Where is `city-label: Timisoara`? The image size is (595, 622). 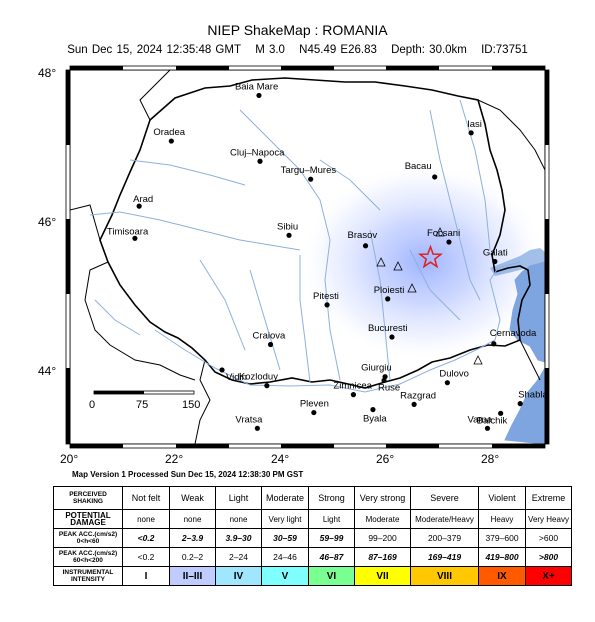
city-label: Timisoara is located at coordinates (128, 231).